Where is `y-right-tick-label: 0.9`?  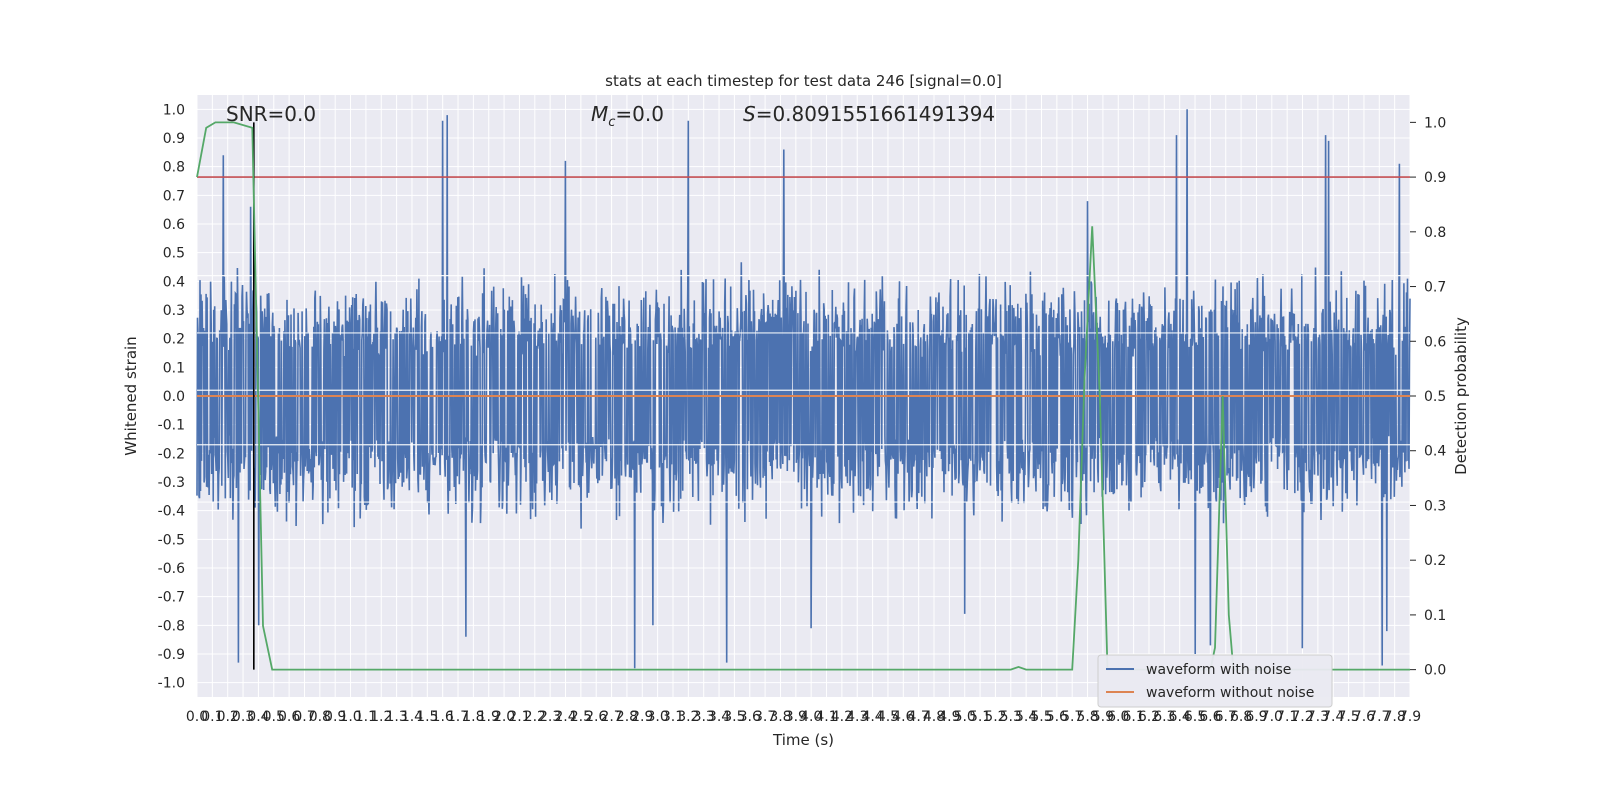
y-right-tick-label: 0.9 is located at coordinates (1435, 178).